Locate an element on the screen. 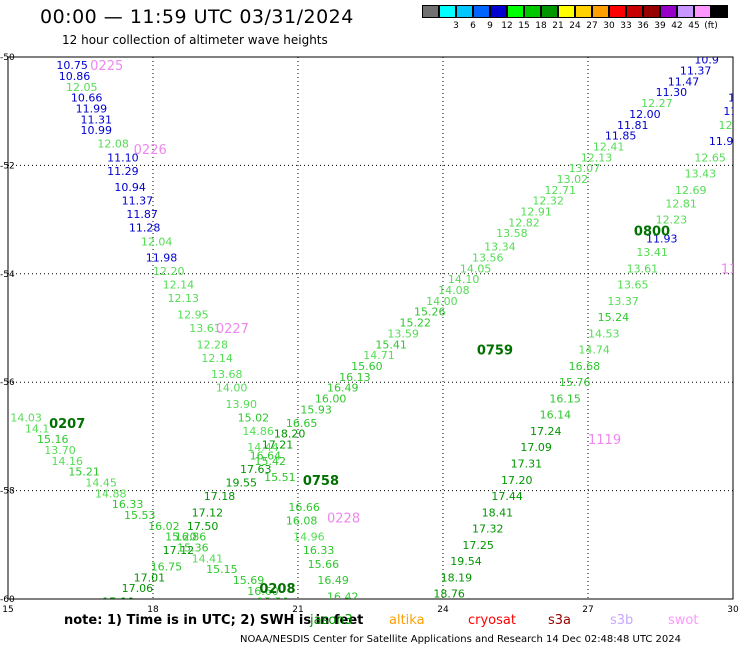  wave-height-label: 17.70 is located at coordinates (77, 634).